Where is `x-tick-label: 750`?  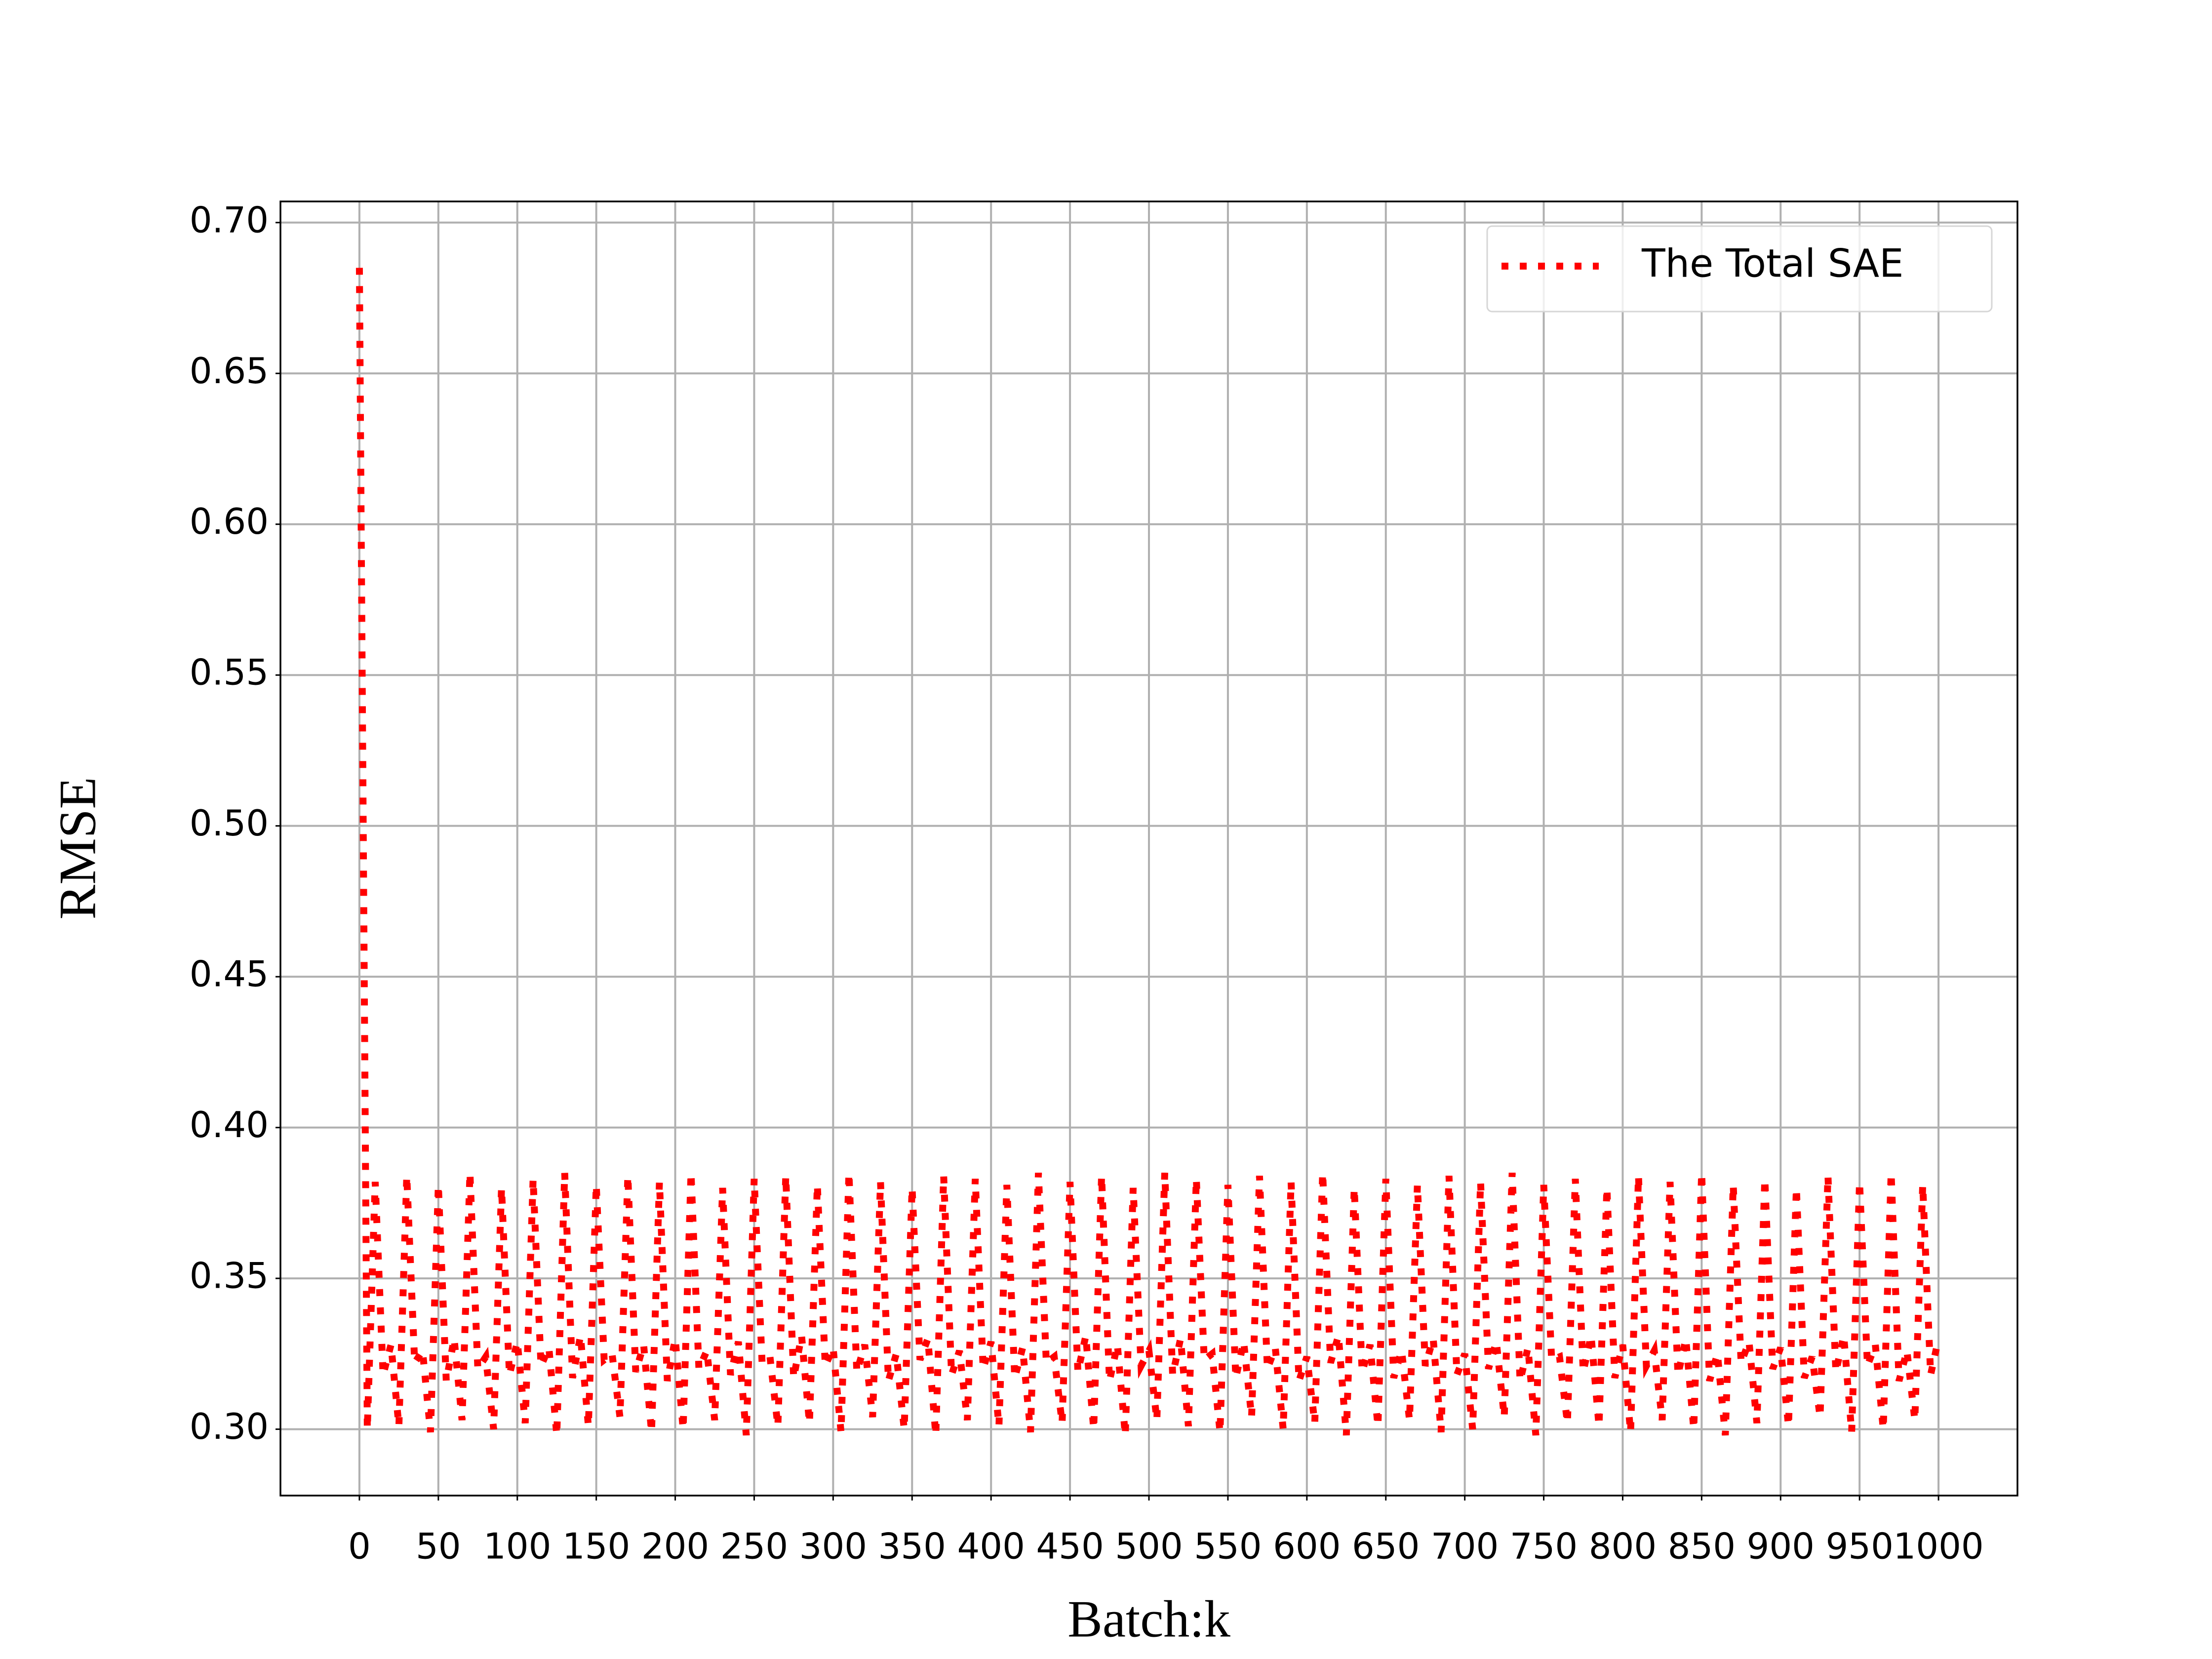
x-tick-label: 750 is located at coordinates (1544, 1547).